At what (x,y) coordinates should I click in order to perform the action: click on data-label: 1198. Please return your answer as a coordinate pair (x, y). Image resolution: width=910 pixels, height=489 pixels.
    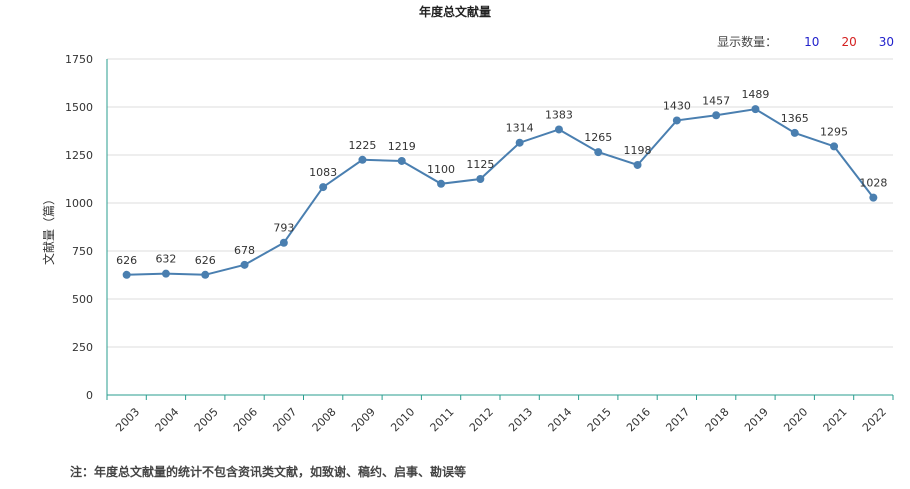
    Looking at the image, I should click on (638, 150).